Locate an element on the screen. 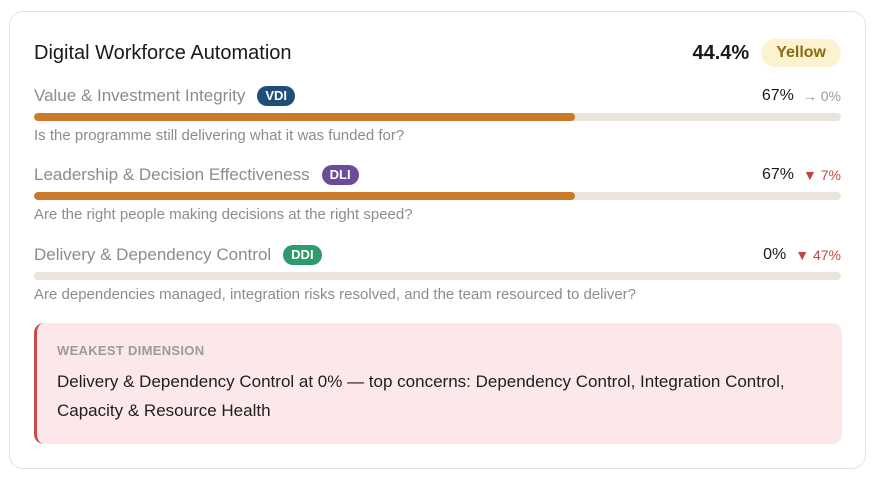 The image size is (876, 478). dimension-percent: 0% is located at coordinates (775, 254).